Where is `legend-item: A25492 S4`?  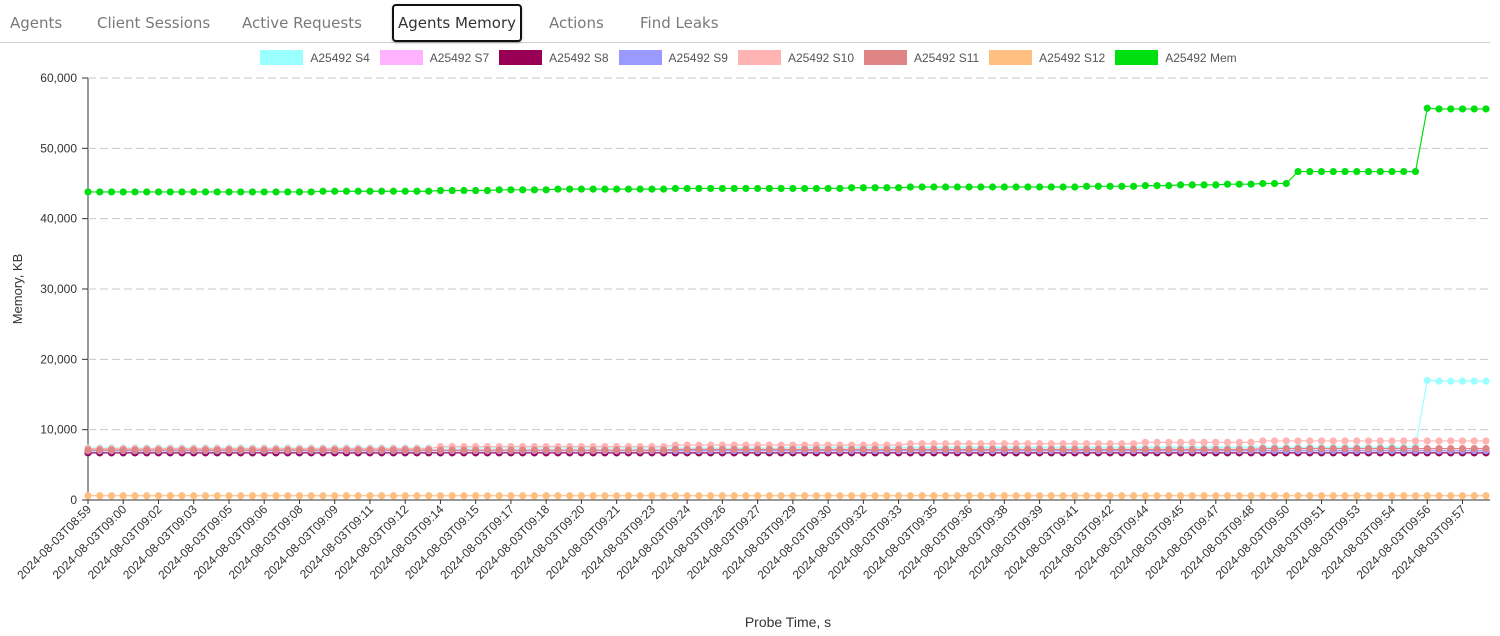 legend-item: A25492 S4 is located at coordinates (315, 57).